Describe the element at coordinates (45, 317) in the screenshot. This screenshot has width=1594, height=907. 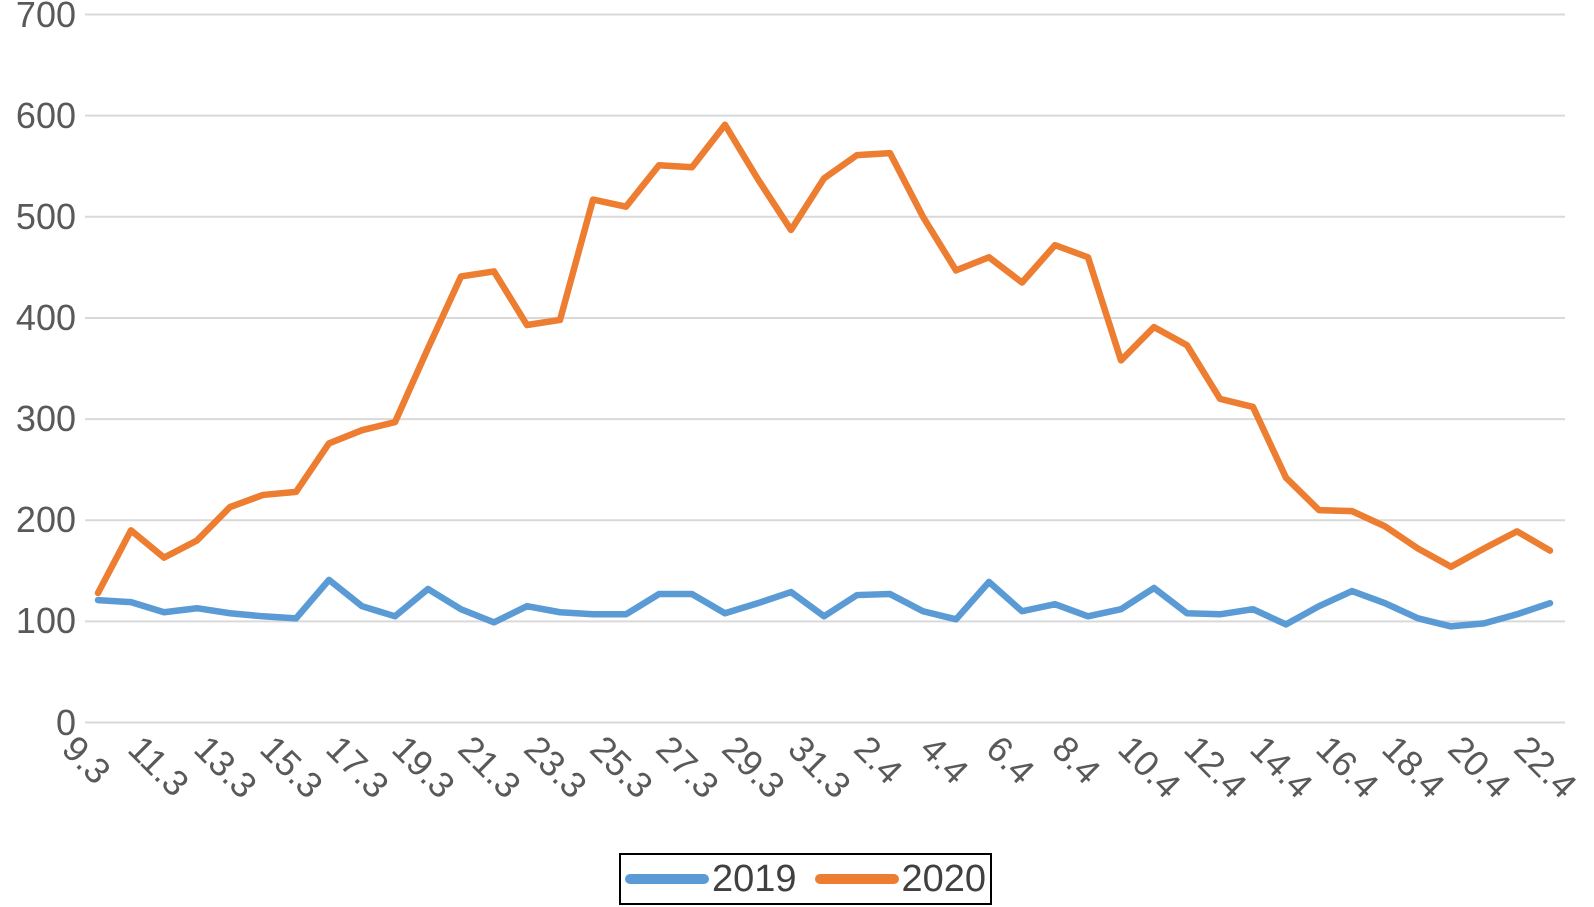
I see `y-axis-tick-label-400: 400` at that location.